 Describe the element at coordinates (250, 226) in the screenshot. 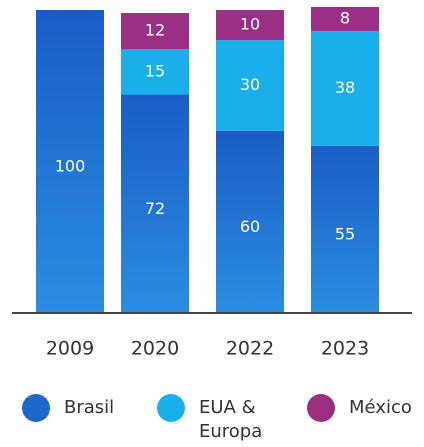

I see `data-label: 60` at that location.